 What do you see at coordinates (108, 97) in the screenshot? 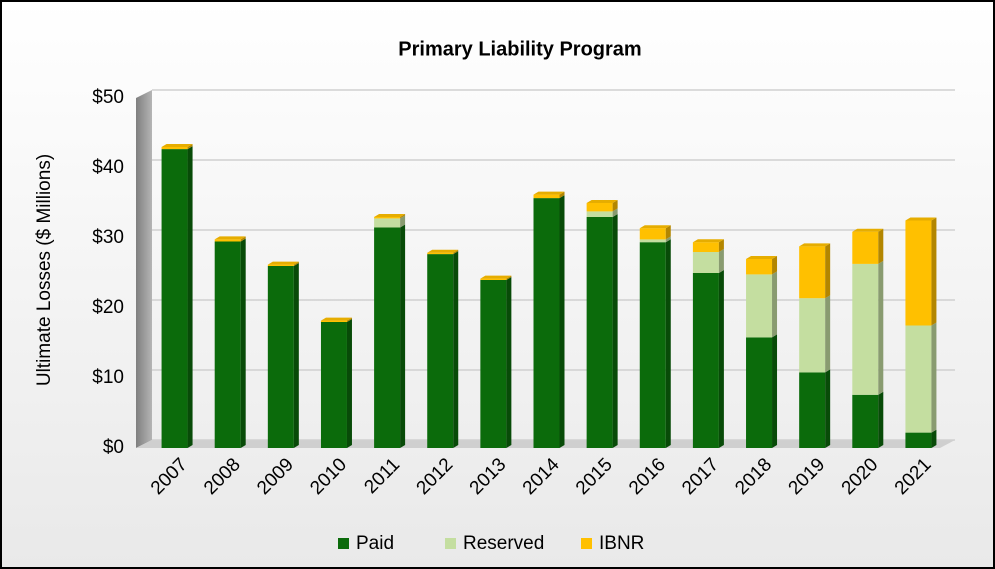
I see `y-tick-label: $50` at bounding box center [108, 97].